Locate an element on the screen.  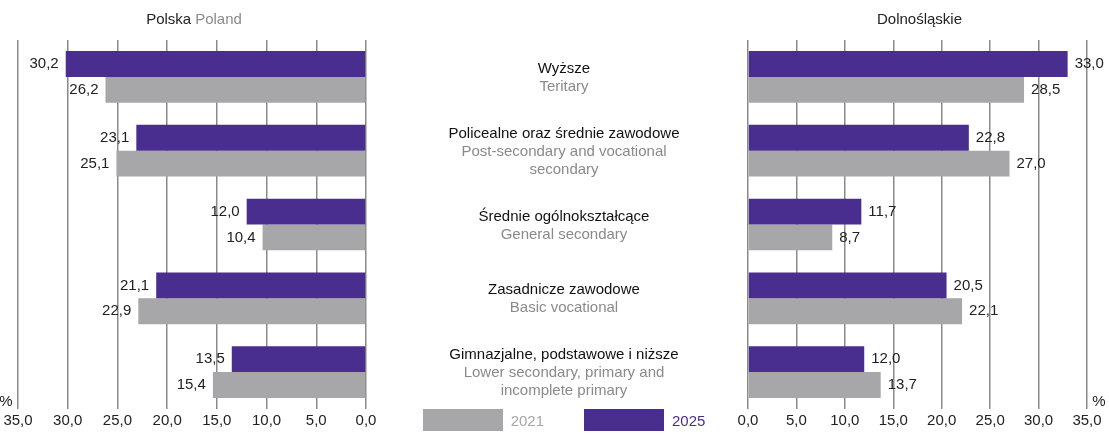
y-tick-label: Średnie ogólnokształcące General secondary is located at coordinates (564, 224).